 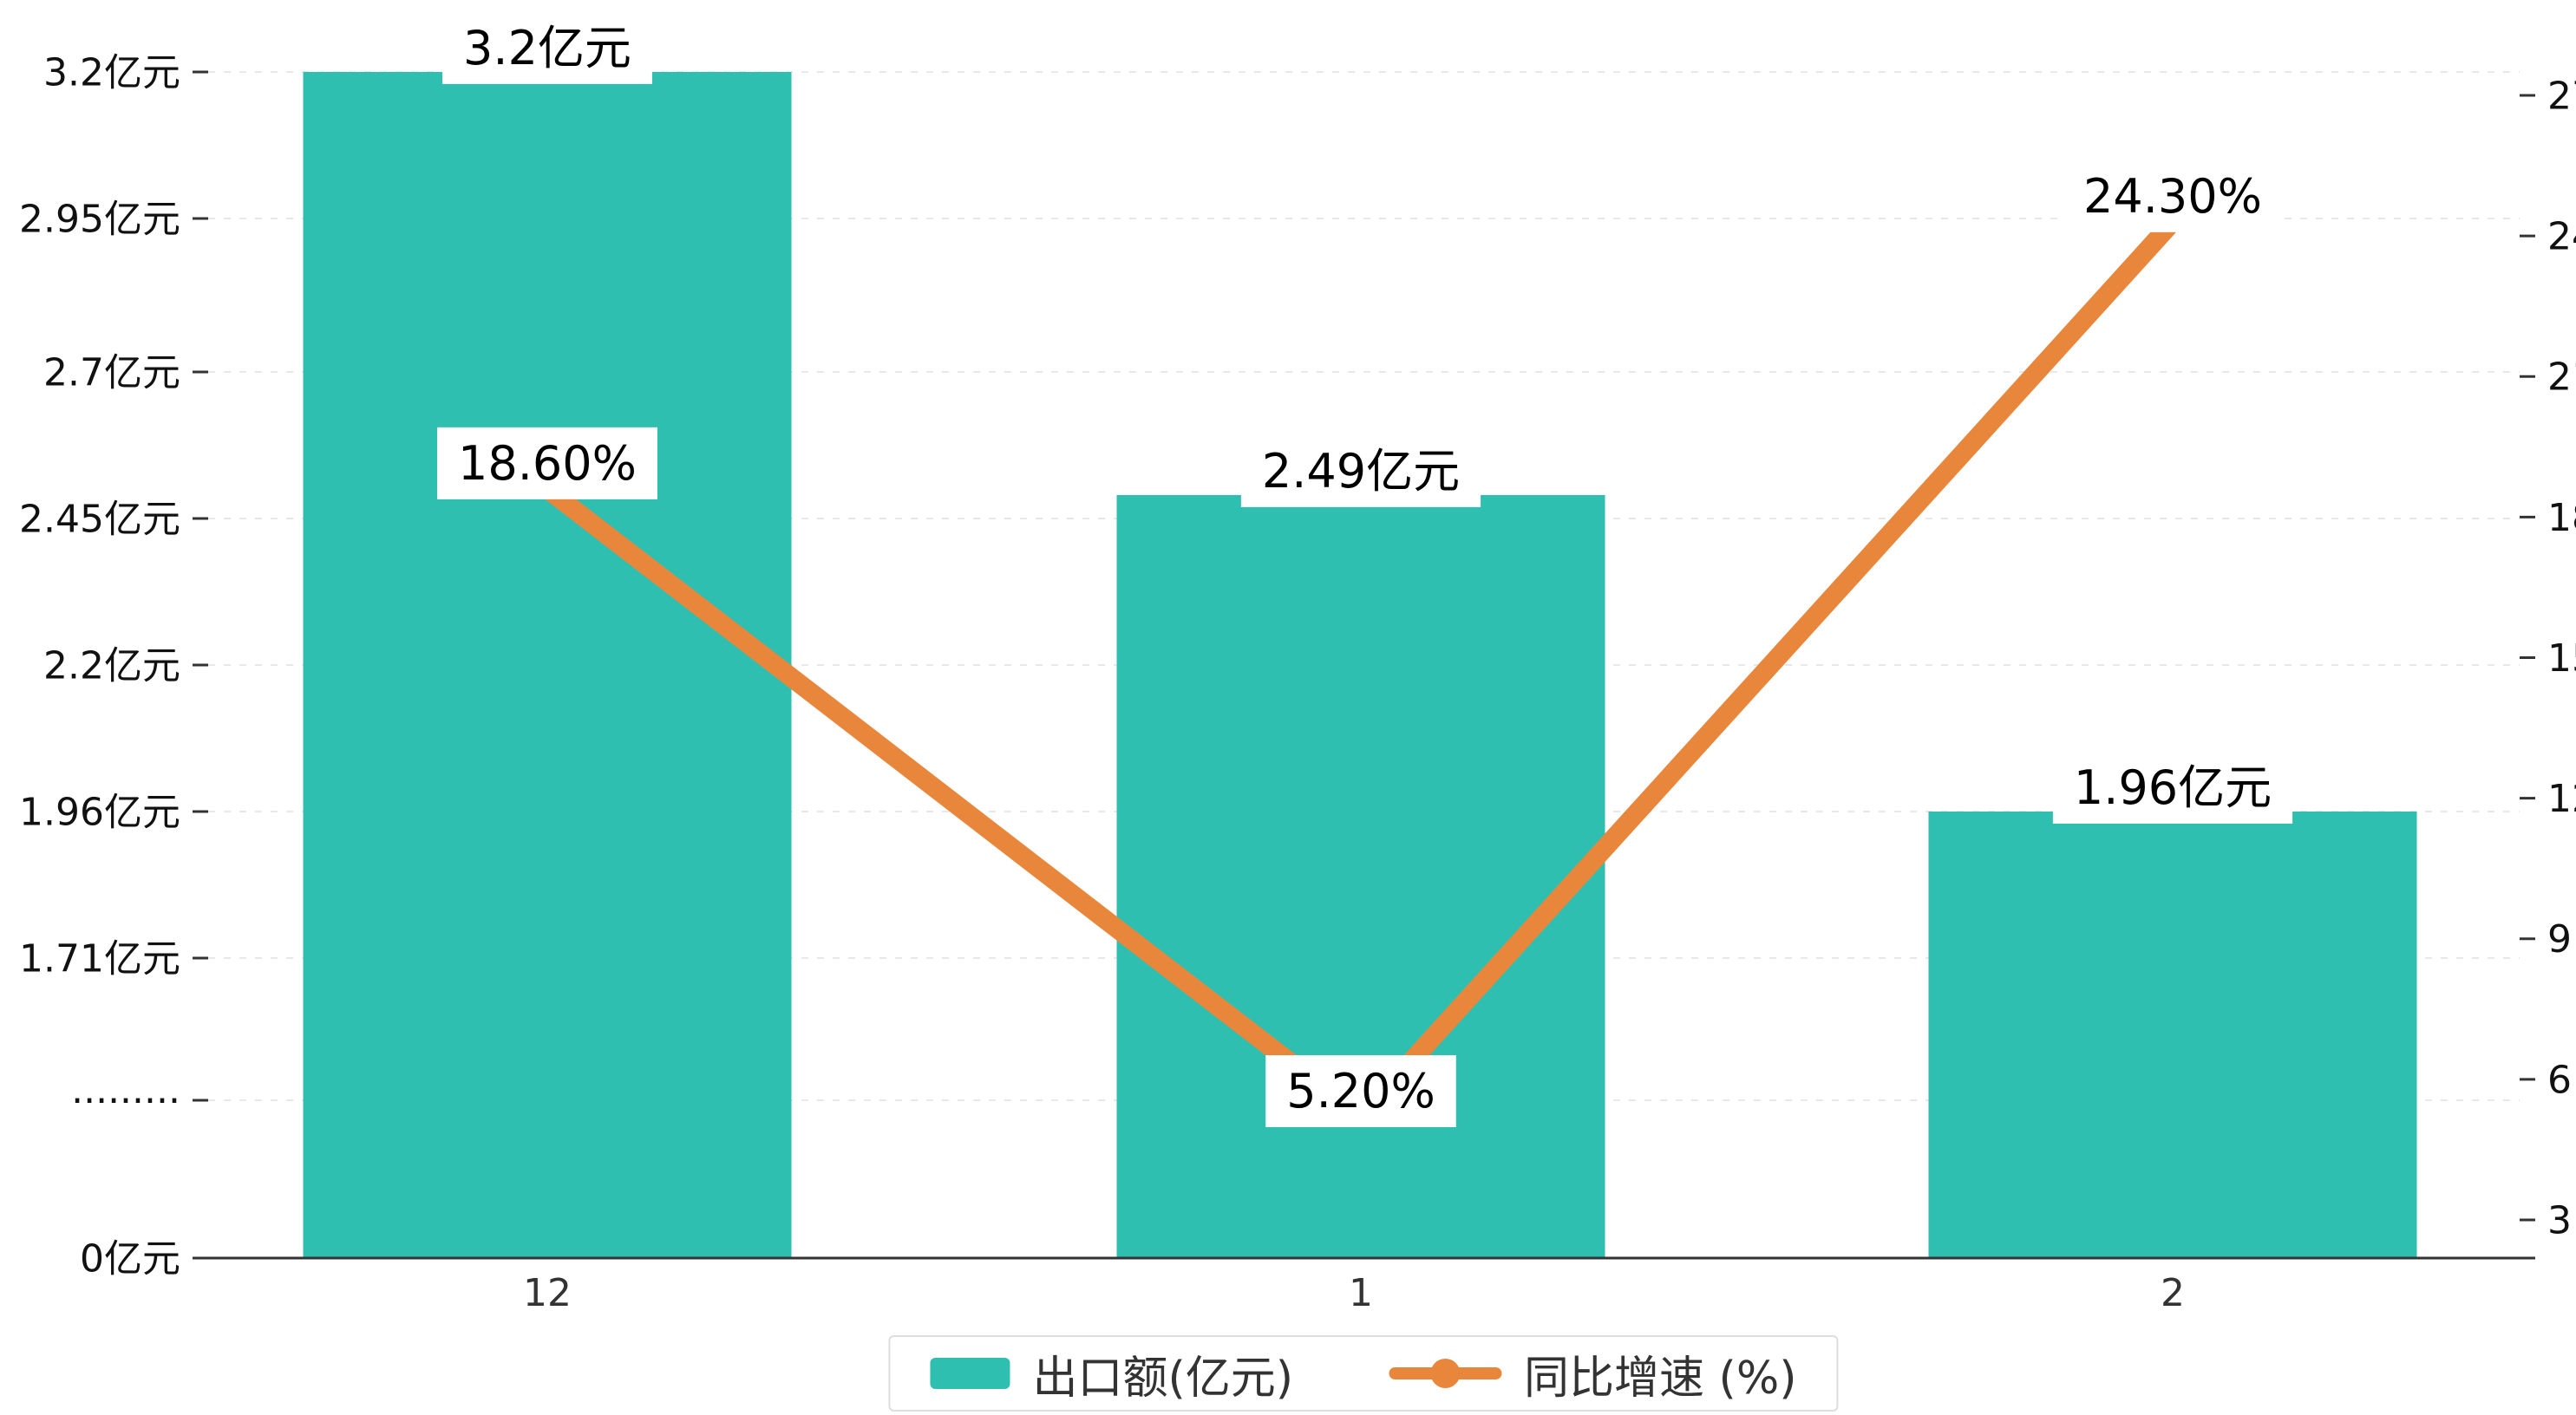 I want to click on right-tick-label: 12, so click(x=2561, y=799).